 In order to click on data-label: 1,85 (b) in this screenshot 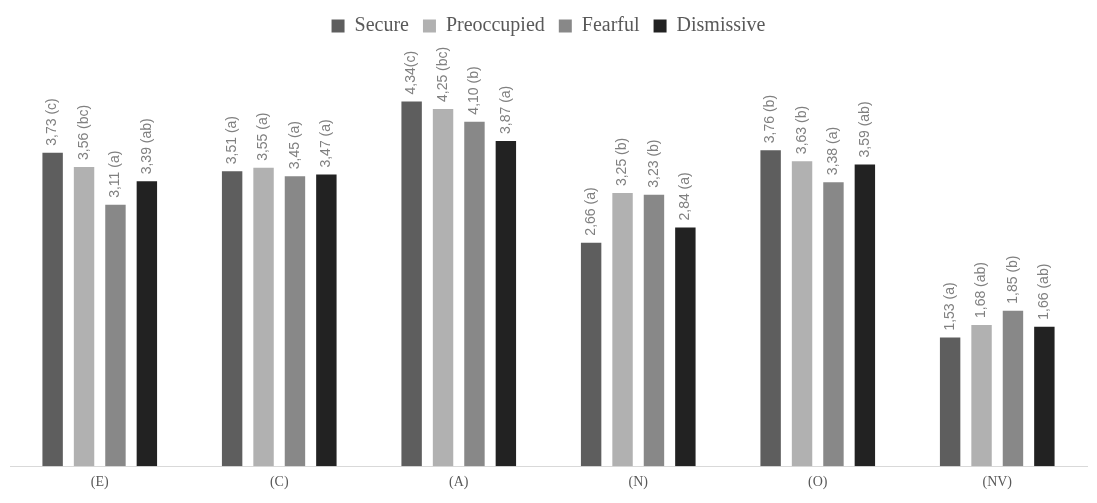, I will do `click(1011, 279)`.